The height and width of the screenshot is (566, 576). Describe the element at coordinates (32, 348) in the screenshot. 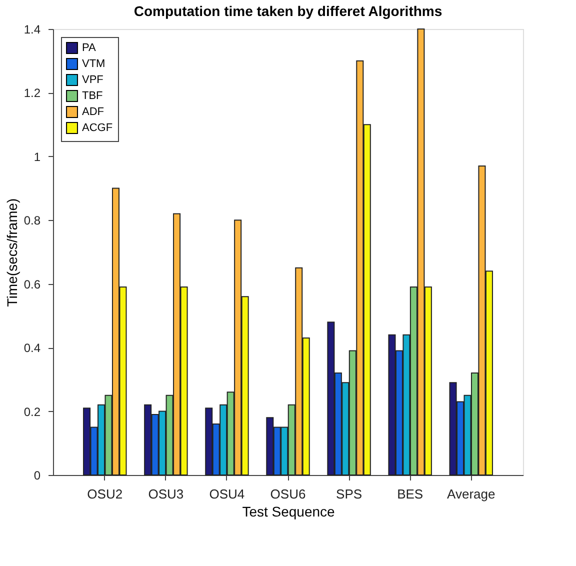

I see `y-tick-label: 0.4` at that location.